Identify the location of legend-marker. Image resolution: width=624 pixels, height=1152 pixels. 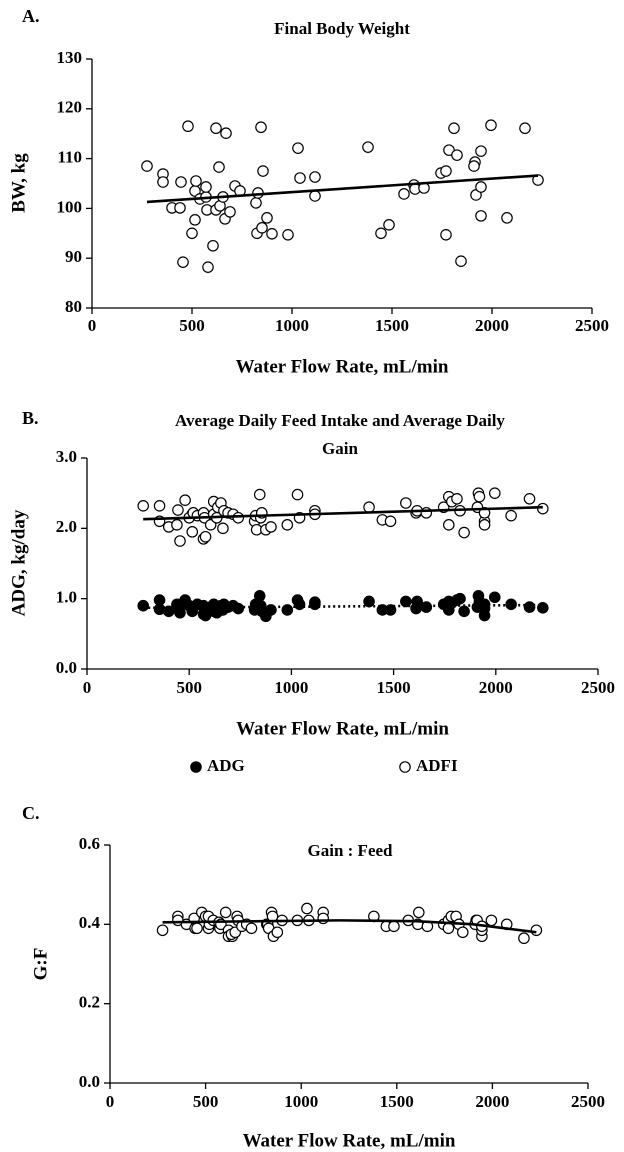
(196, 767).